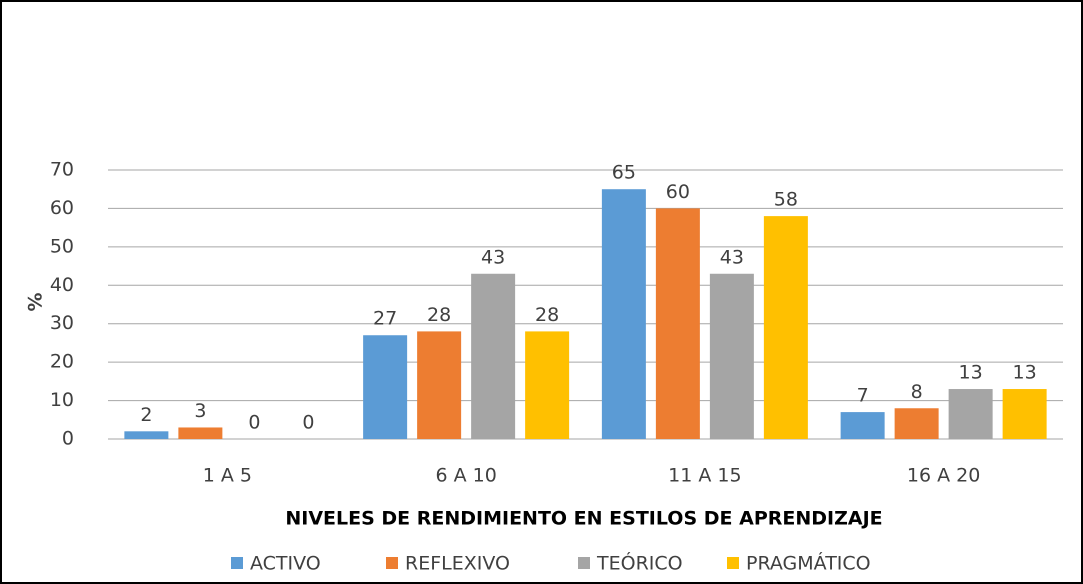 This screenshot has height=584, width=1083. What do you see at coordinates (62, 246) in the screenshot?
I see `y-tick-label: 50` at bounding box center [62, 246].